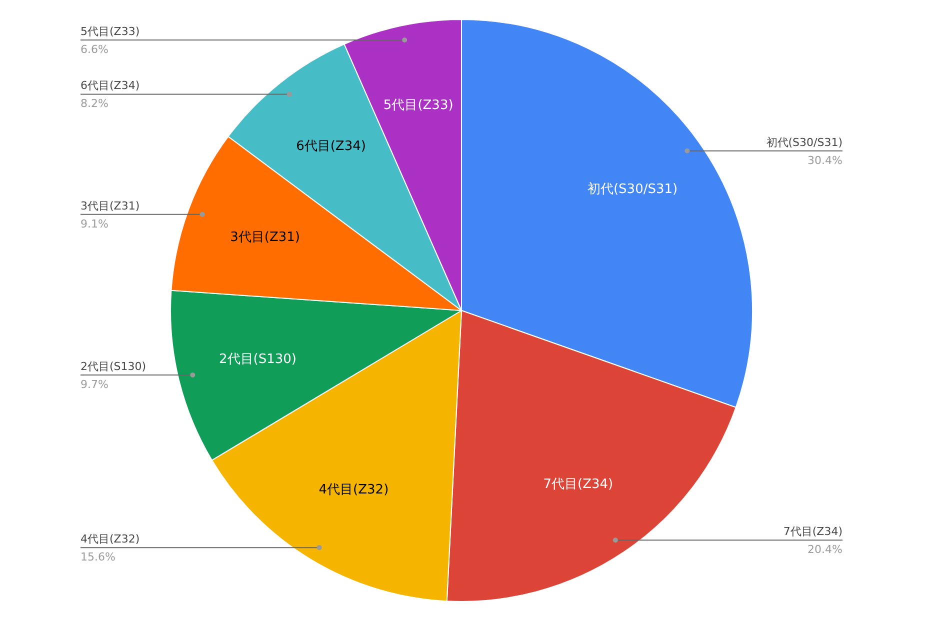 The height and width of the screenshot is (618, 927). What do you see at coordinates (825, 549) in the screenshot?
I see `data-label: 20.4%` at bounding box center [825, 549].